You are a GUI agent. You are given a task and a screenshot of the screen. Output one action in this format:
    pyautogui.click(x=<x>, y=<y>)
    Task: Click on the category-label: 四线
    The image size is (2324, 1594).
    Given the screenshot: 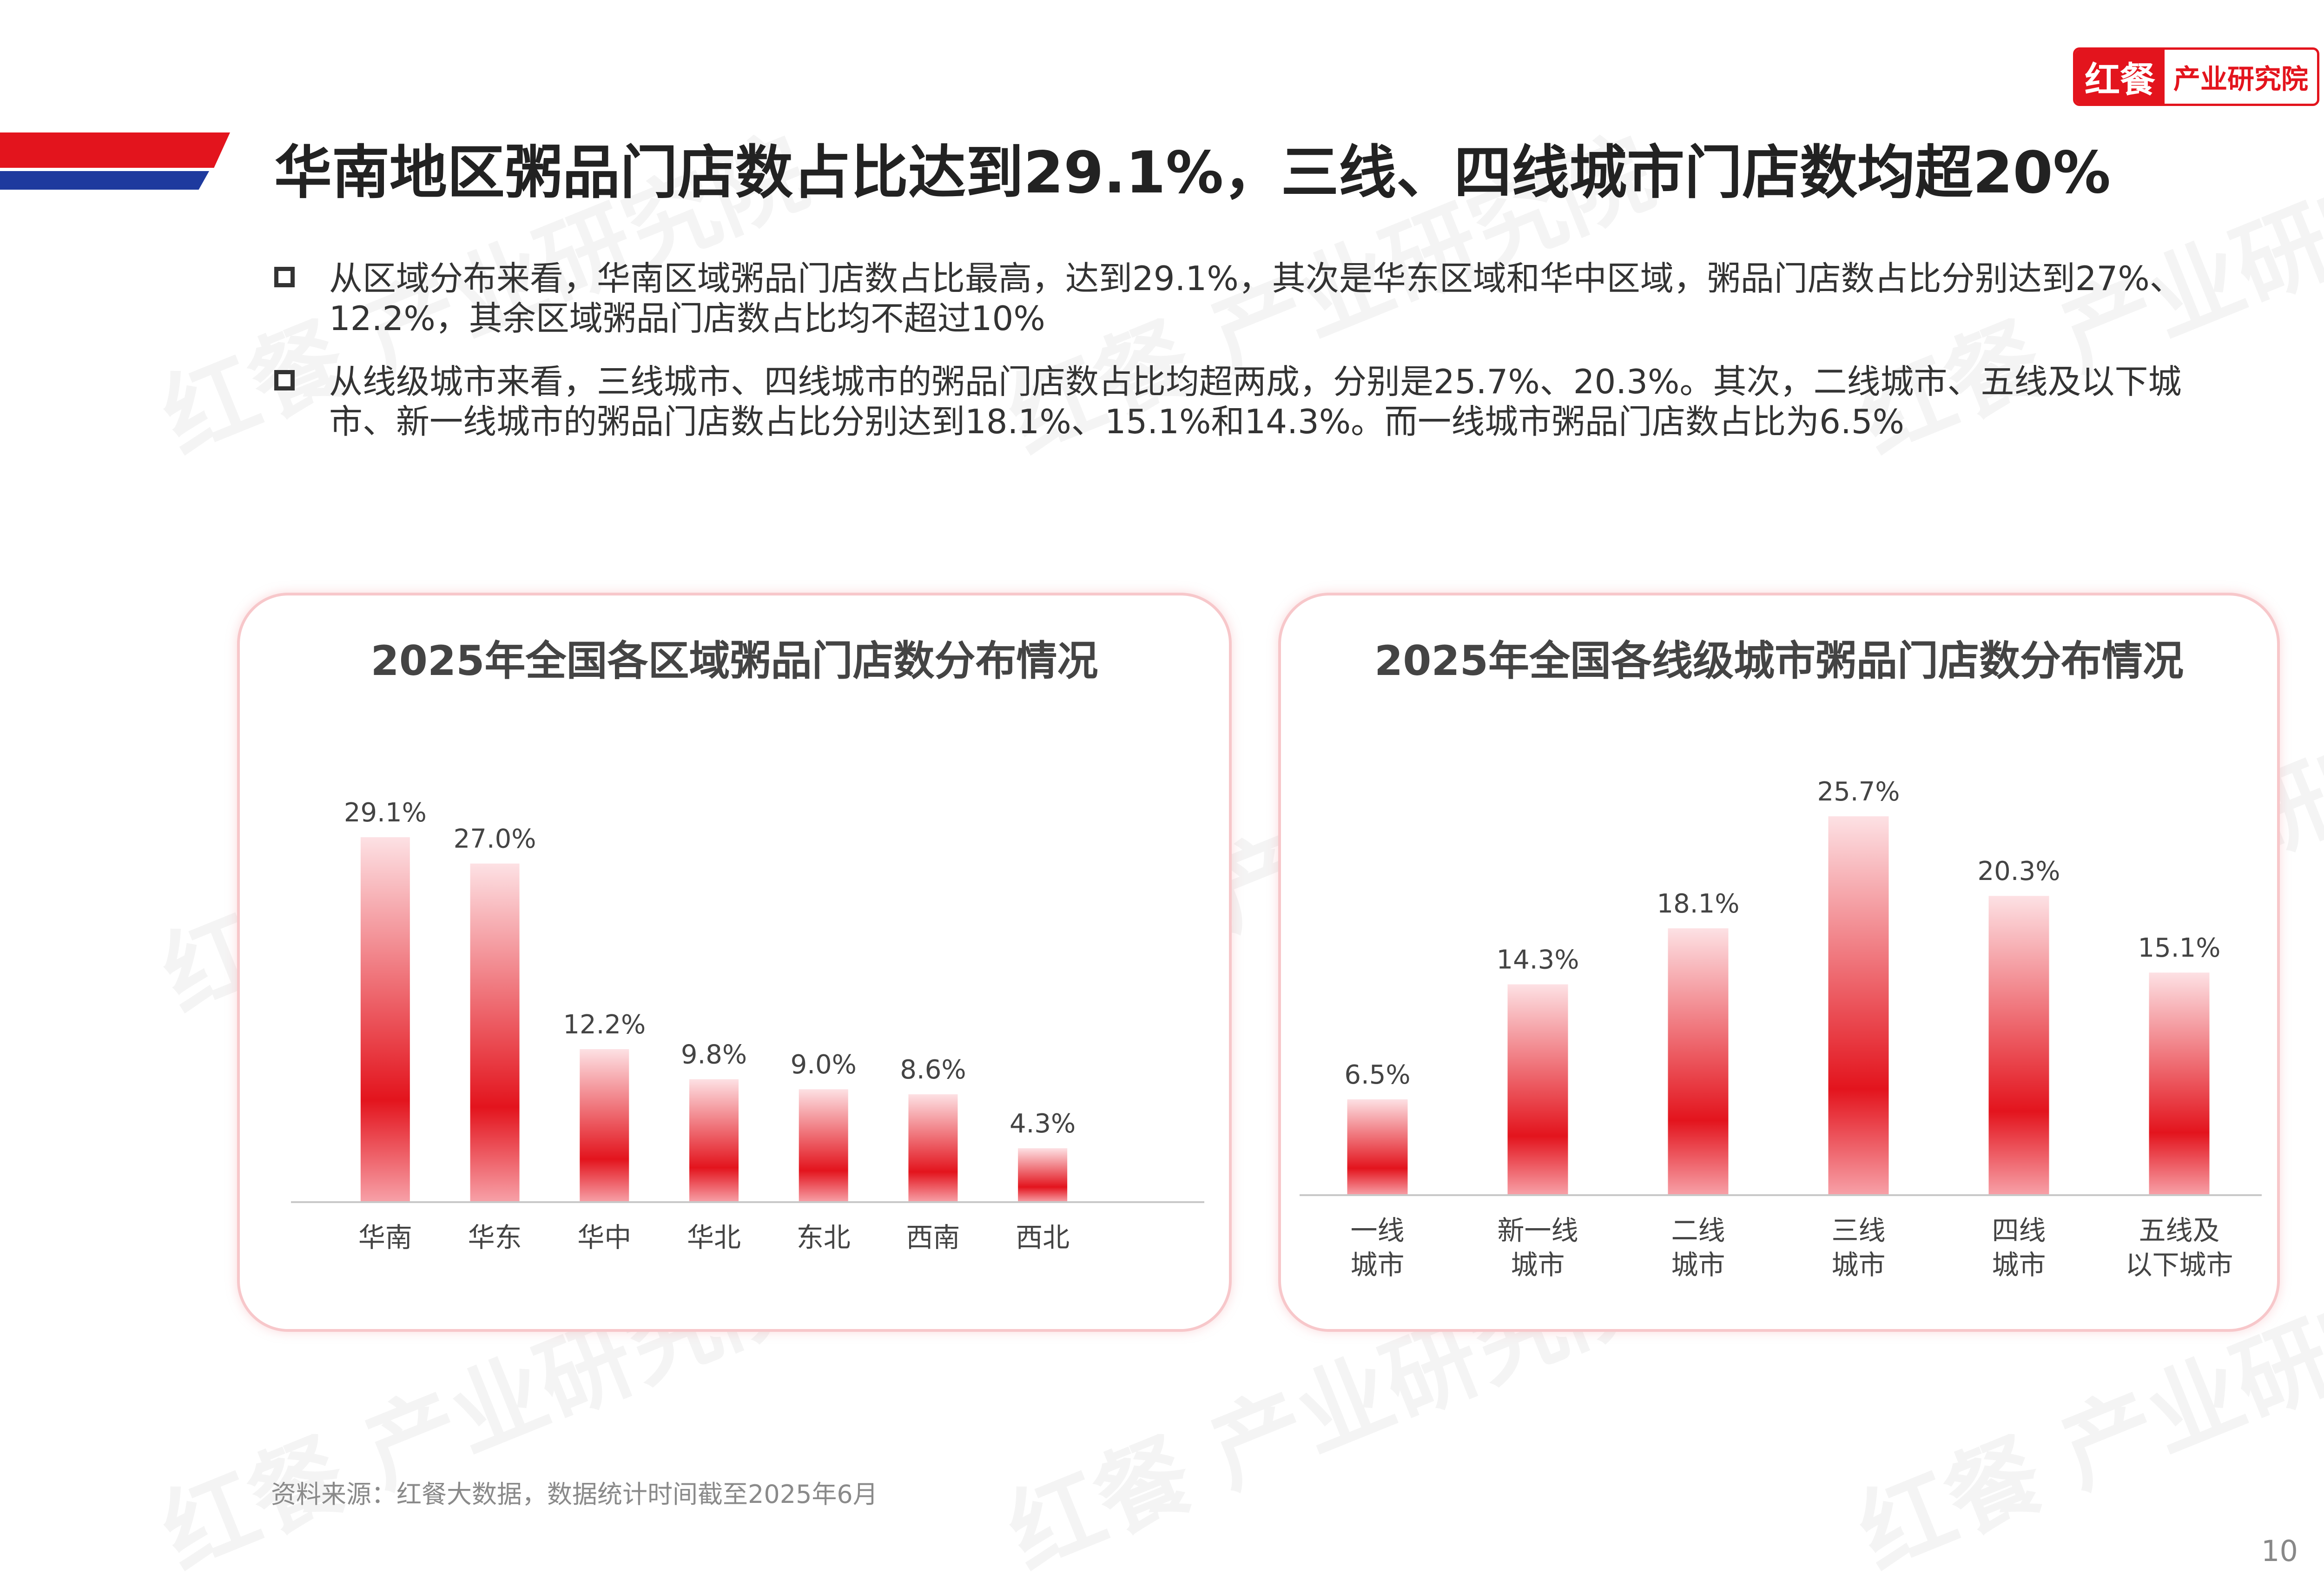 What is the action you would take?
    pyautogui.click(x=2019, y=1230)
    